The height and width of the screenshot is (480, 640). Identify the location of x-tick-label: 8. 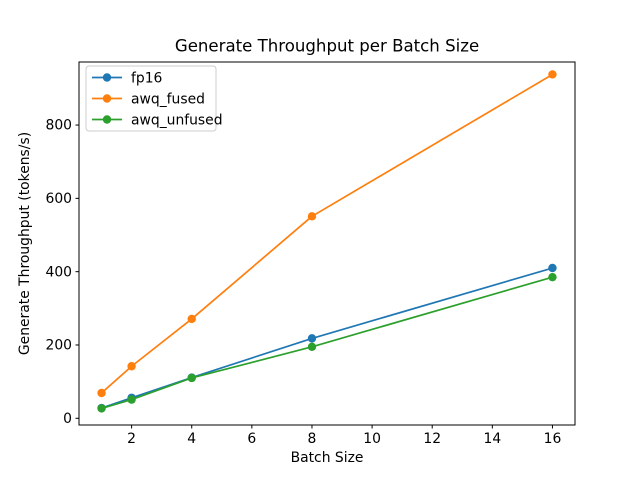
(312, 439).